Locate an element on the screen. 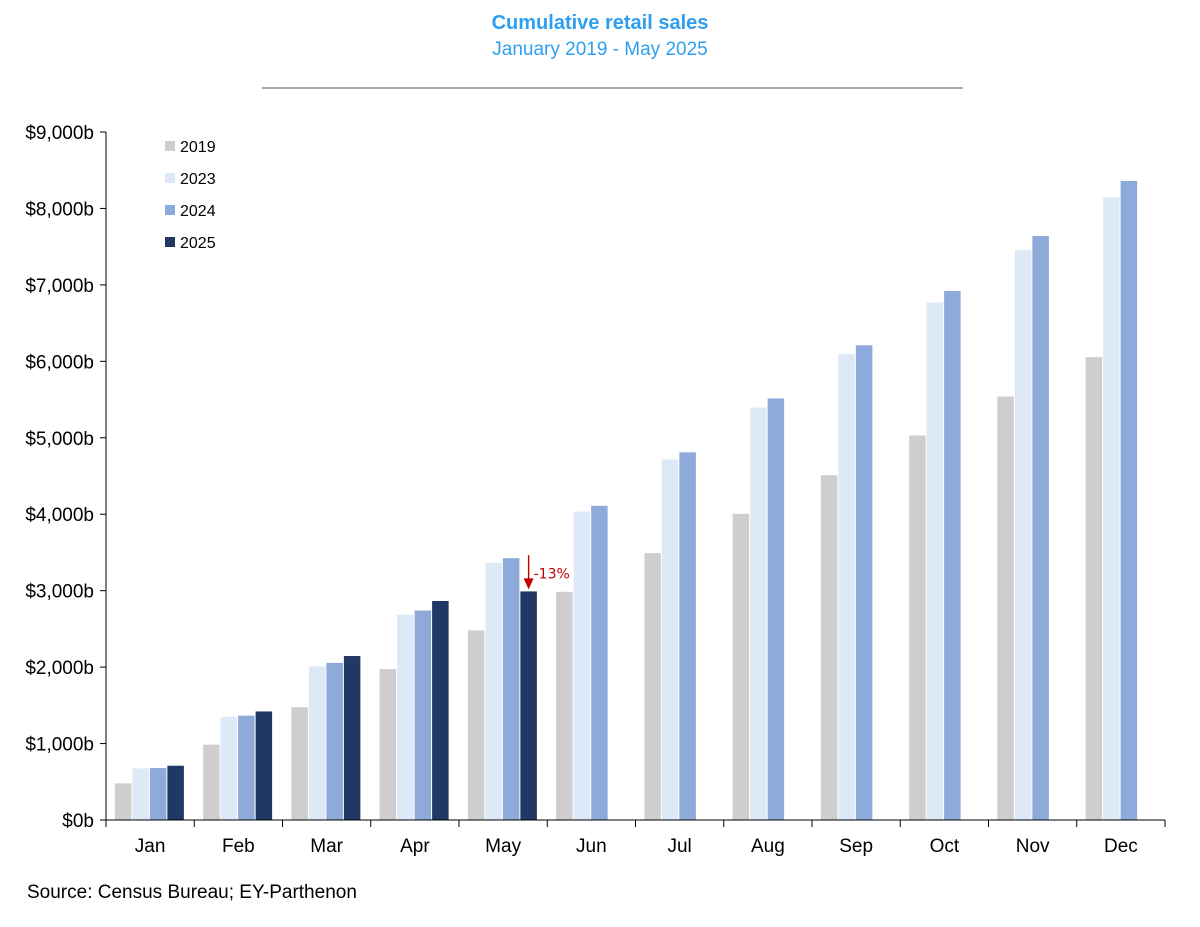 This screenshot has width=1200, height=927. y-tick-label: $8,000b is located at coordinates (59, 209).